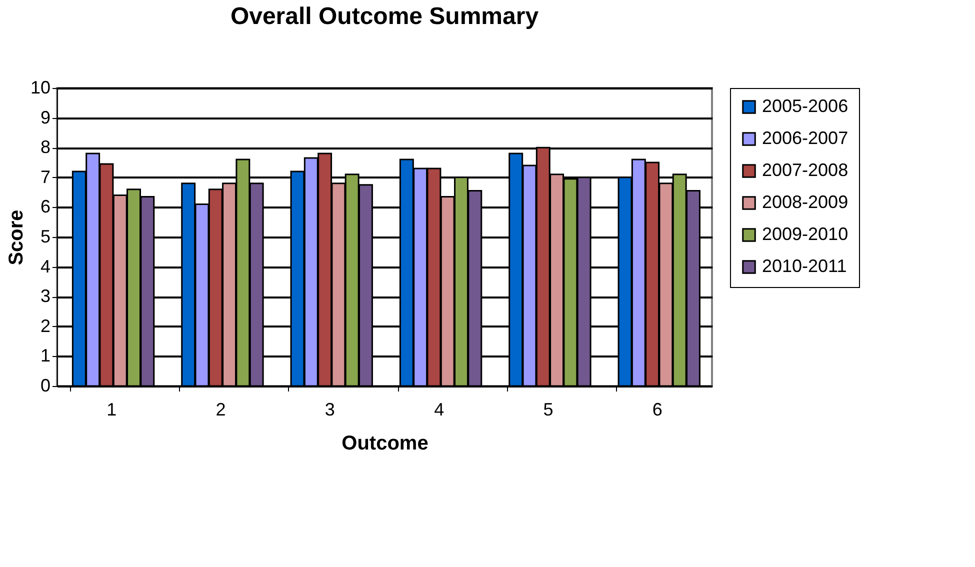 This screenshot has width=975, height=567. Describe the element at coordinates (45, 266) in the screenshot. I see `y-tick-label: 4` at that location.